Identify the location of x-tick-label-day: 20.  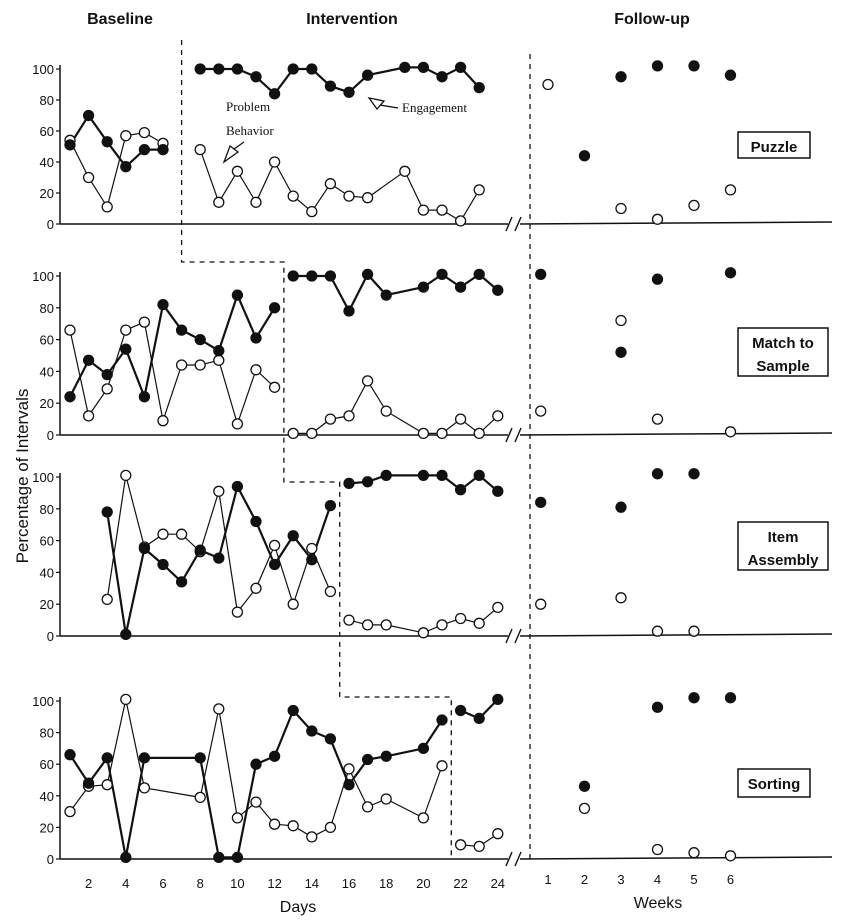
(423, 883).